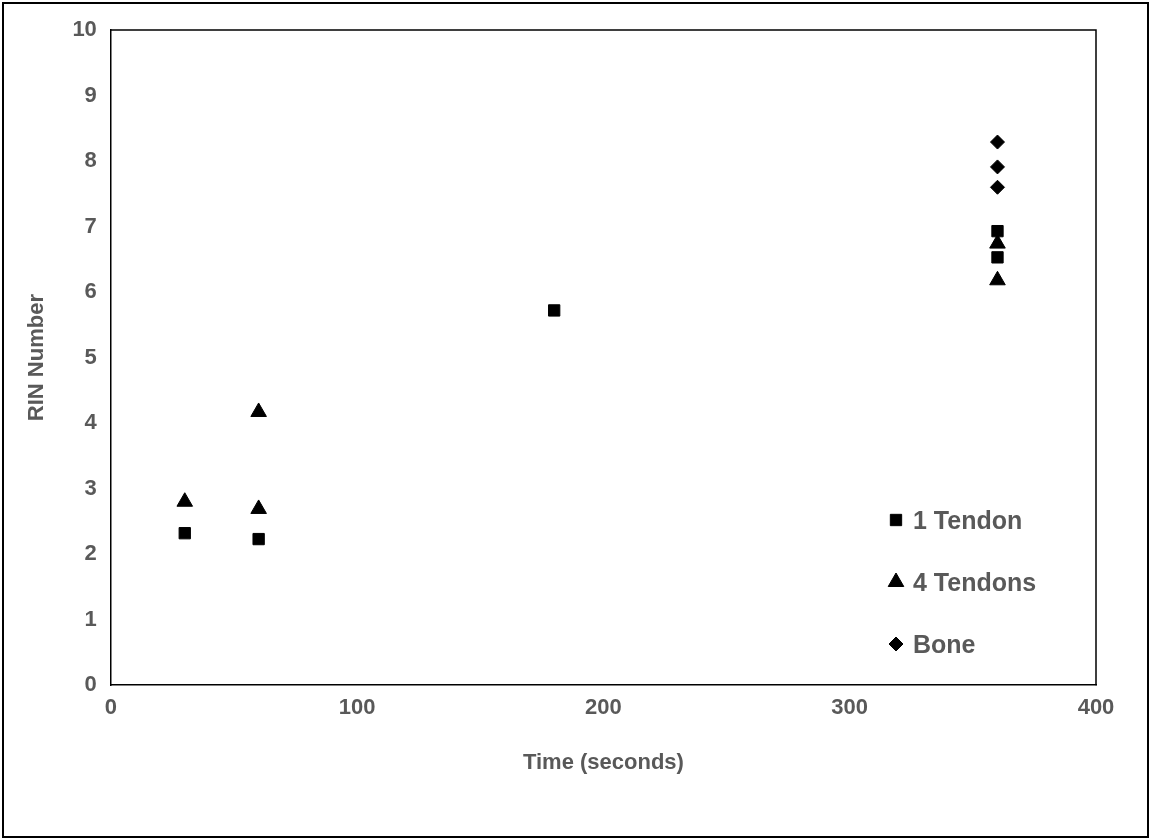  Describe the element at coordinates (1096, 707) in the screenshot. I see `x-tick-label: 400` at that location.